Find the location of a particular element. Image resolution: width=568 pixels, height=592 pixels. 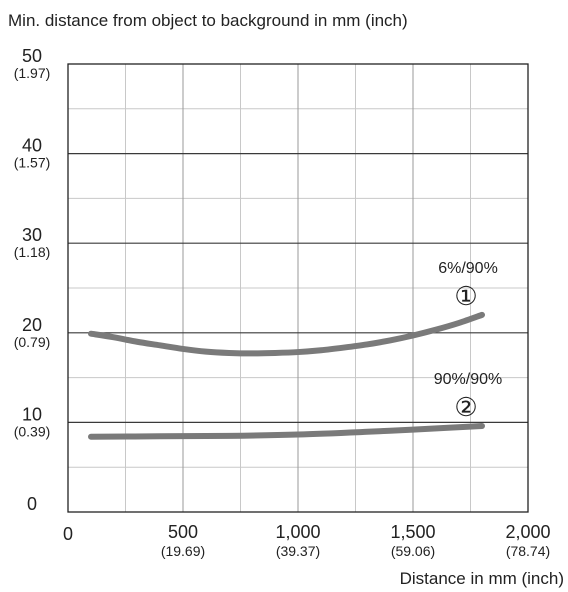

series-label-2: 90%/90% is located at coordinates (468, 379).